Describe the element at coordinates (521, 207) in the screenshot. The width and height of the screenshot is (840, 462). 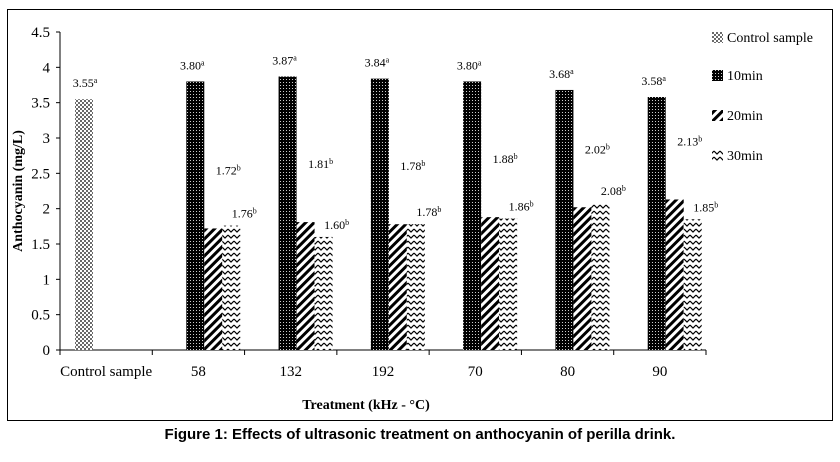
I see `data-label: 1.86b` at that location.